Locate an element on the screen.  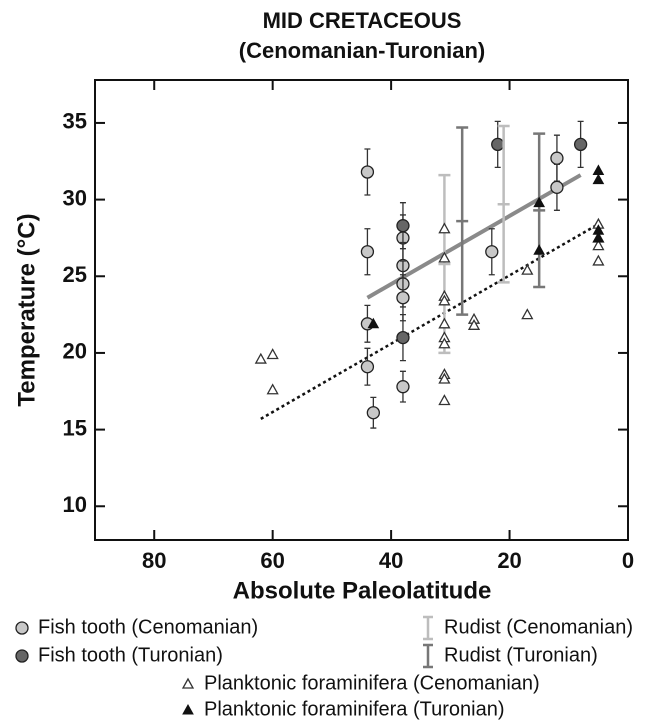
trend-line is located at coordinates (430, 321).